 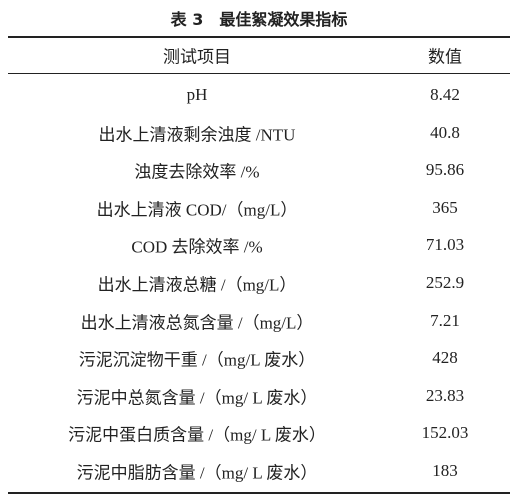 I want to click on item-cell: 污泥中蛋白质含量 /（mg/ L 废水）, so click(x=197, y=435).